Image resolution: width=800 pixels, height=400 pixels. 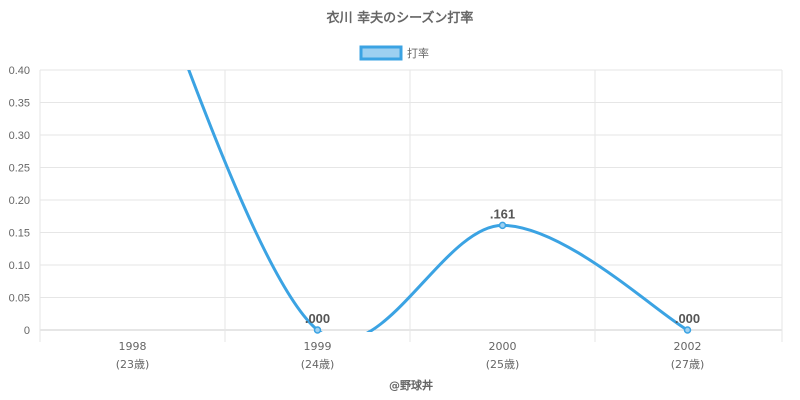 I want to click on x-tick-label: 2000, so click(x=503, y=346).